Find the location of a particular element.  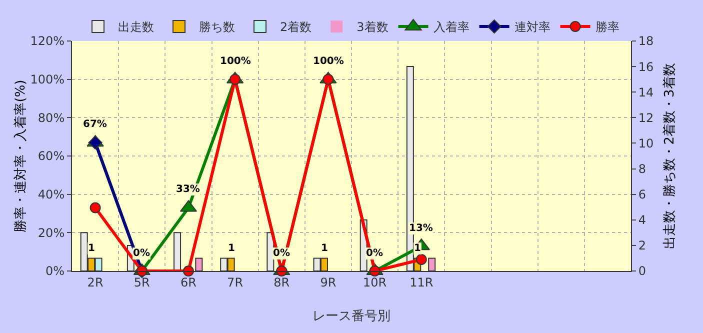

y2-tick-label: 8 is located at coordinates (642, 169).